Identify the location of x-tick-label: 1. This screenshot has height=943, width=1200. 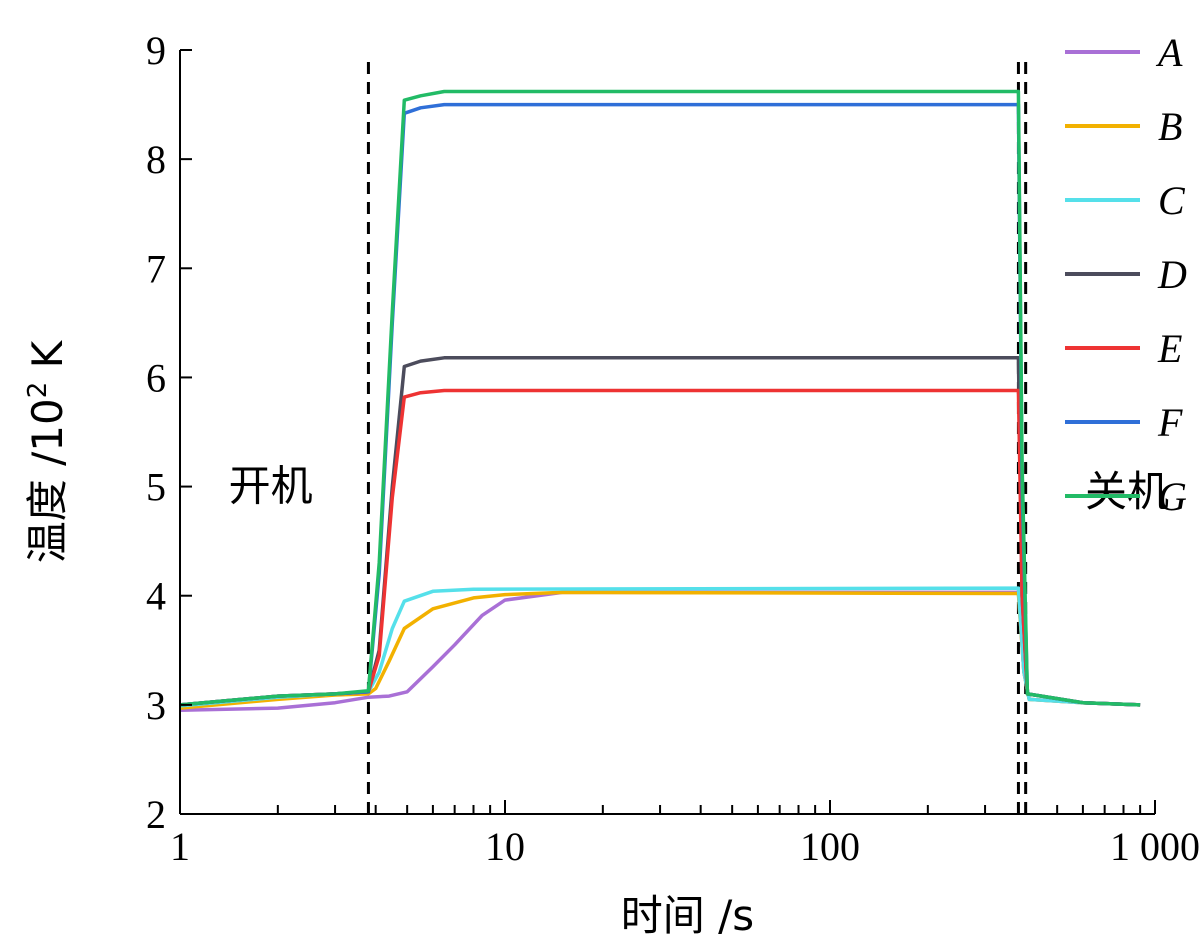
(180, 846).